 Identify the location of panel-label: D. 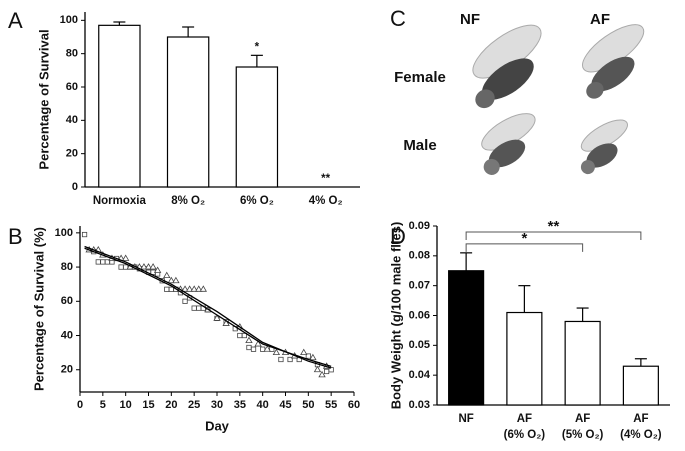
(398, 236).